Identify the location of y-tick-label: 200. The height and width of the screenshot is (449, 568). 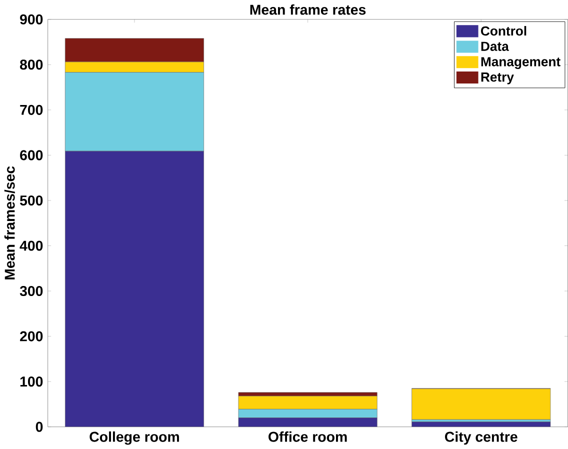
(31, 336).